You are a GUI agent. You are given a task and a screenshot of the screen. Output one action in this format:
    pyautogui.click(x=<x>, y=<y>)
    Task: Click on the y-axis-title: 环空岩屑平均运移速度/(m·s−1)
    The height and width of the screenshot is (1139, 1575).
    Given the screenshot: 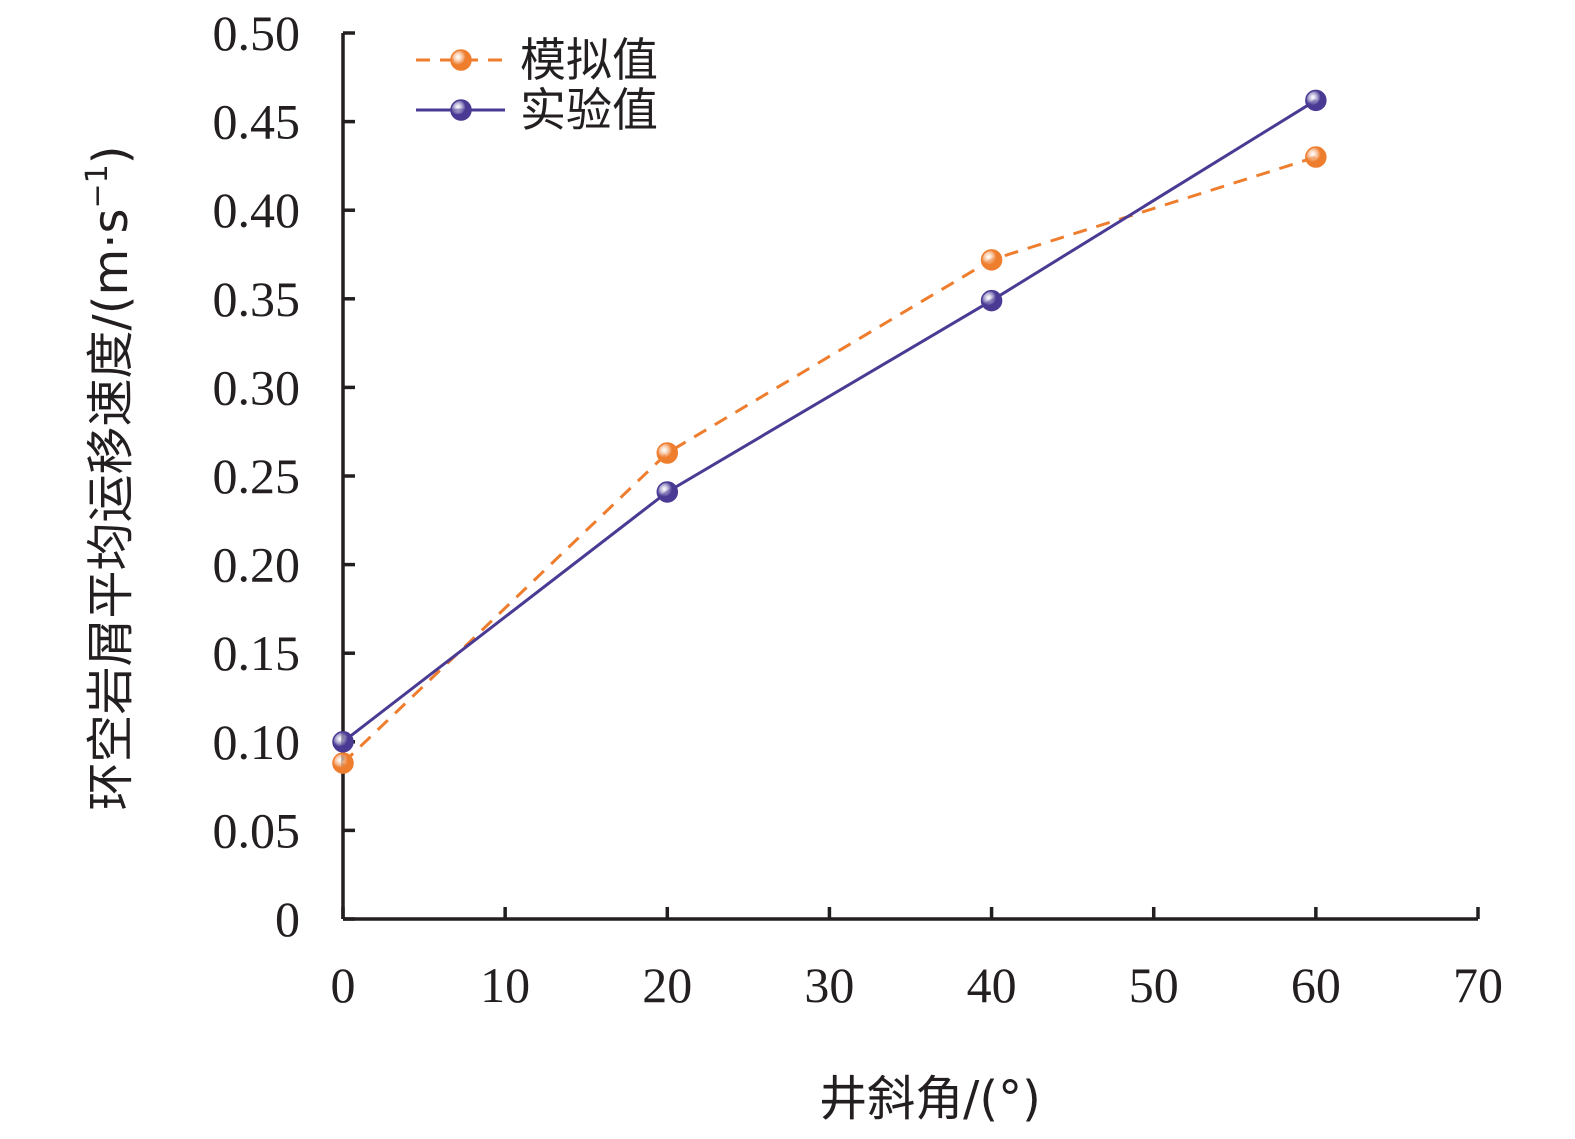 What is the action you would take?
    pyautogui.click(x=109, y=478)
    